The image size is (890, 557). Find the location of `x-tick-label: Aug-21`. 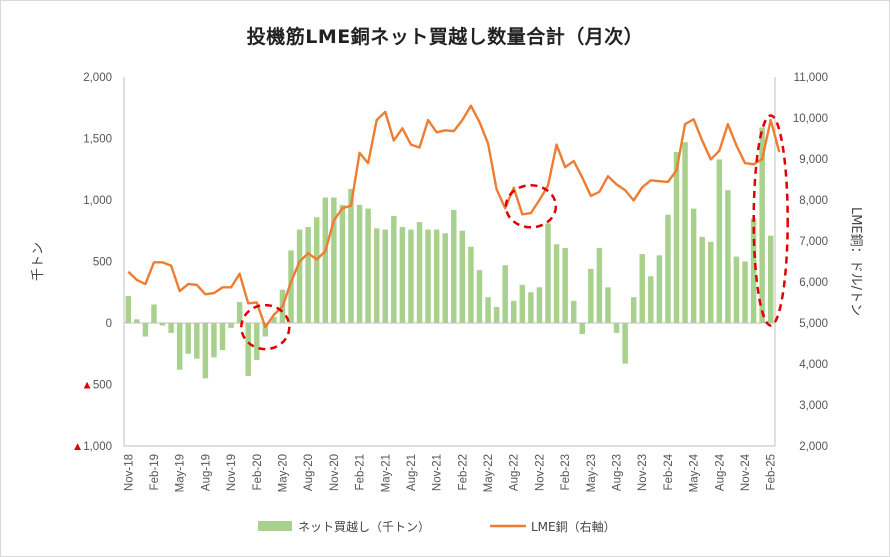

x-tick-label: Aug-21 is located at coordinates (412, 472).